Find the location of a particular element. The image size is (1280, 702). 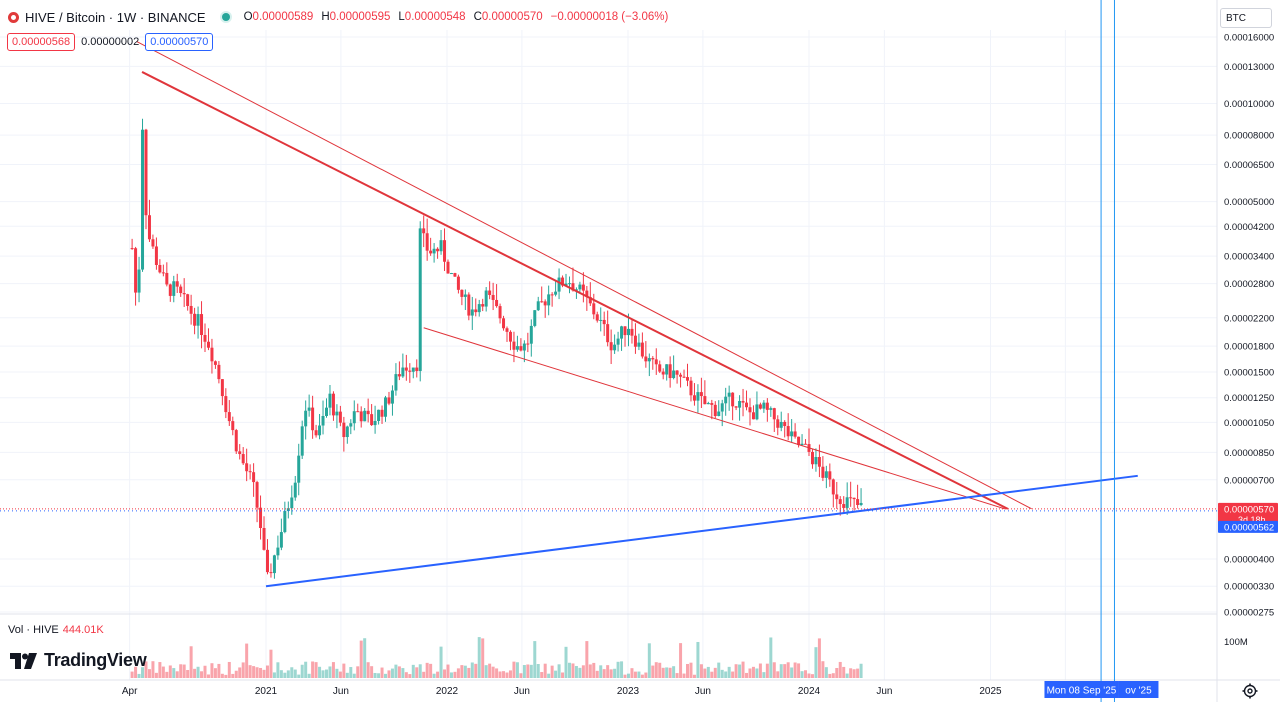

tradingview-icon is located at coordinates (23, 660).